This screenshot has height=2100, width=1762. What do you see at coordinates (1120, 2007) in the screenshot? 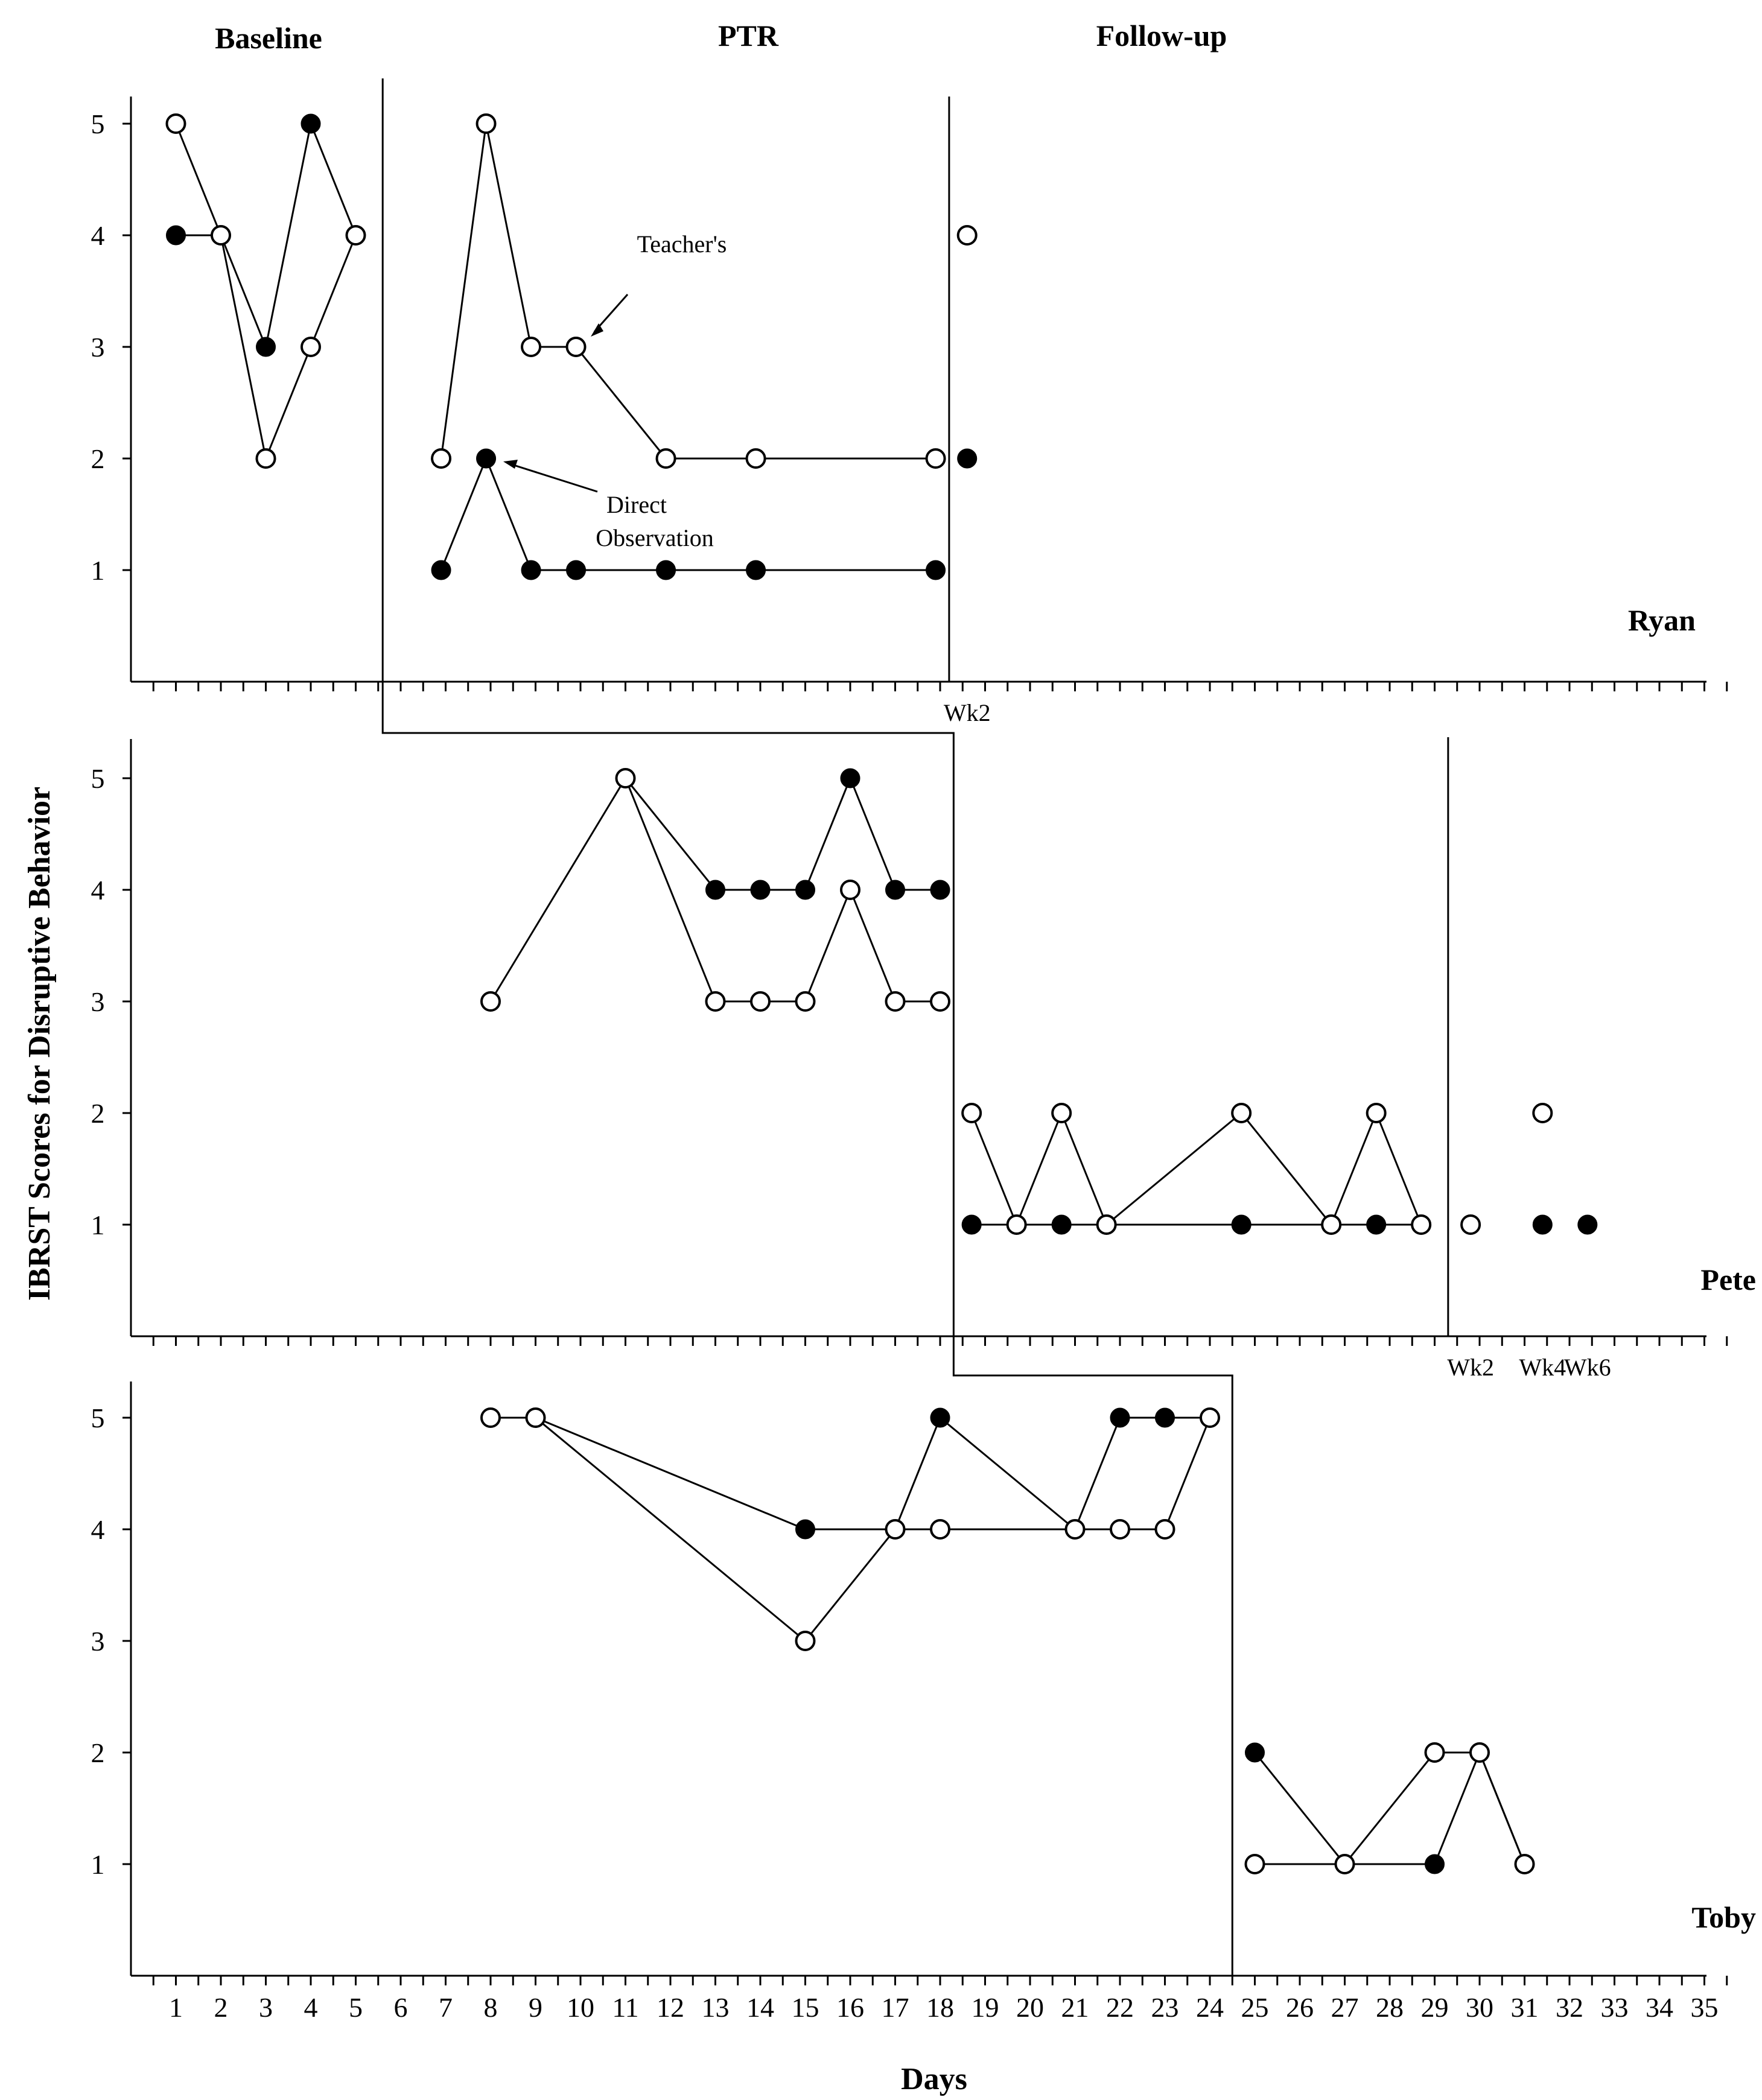
I see `x-tick-label: 22` at bounding box center [1120, 2007].